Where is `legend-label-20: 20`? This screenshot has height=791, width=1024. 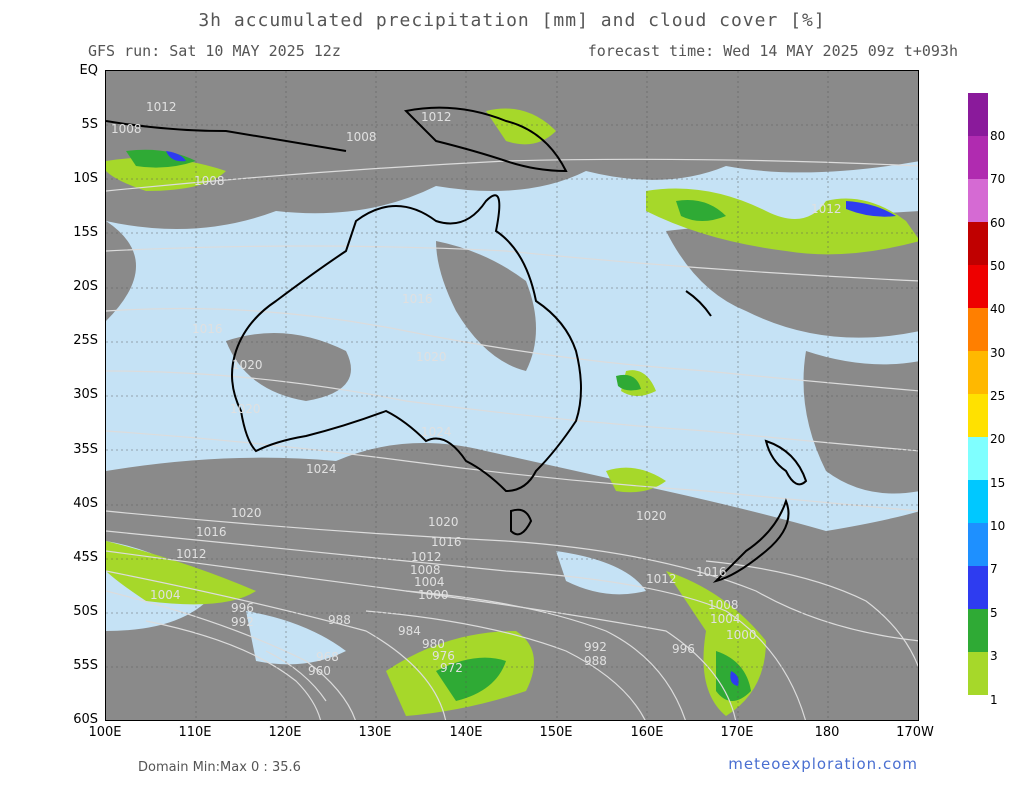
legend-label-20: 20 is located at coordinates (998, 439).